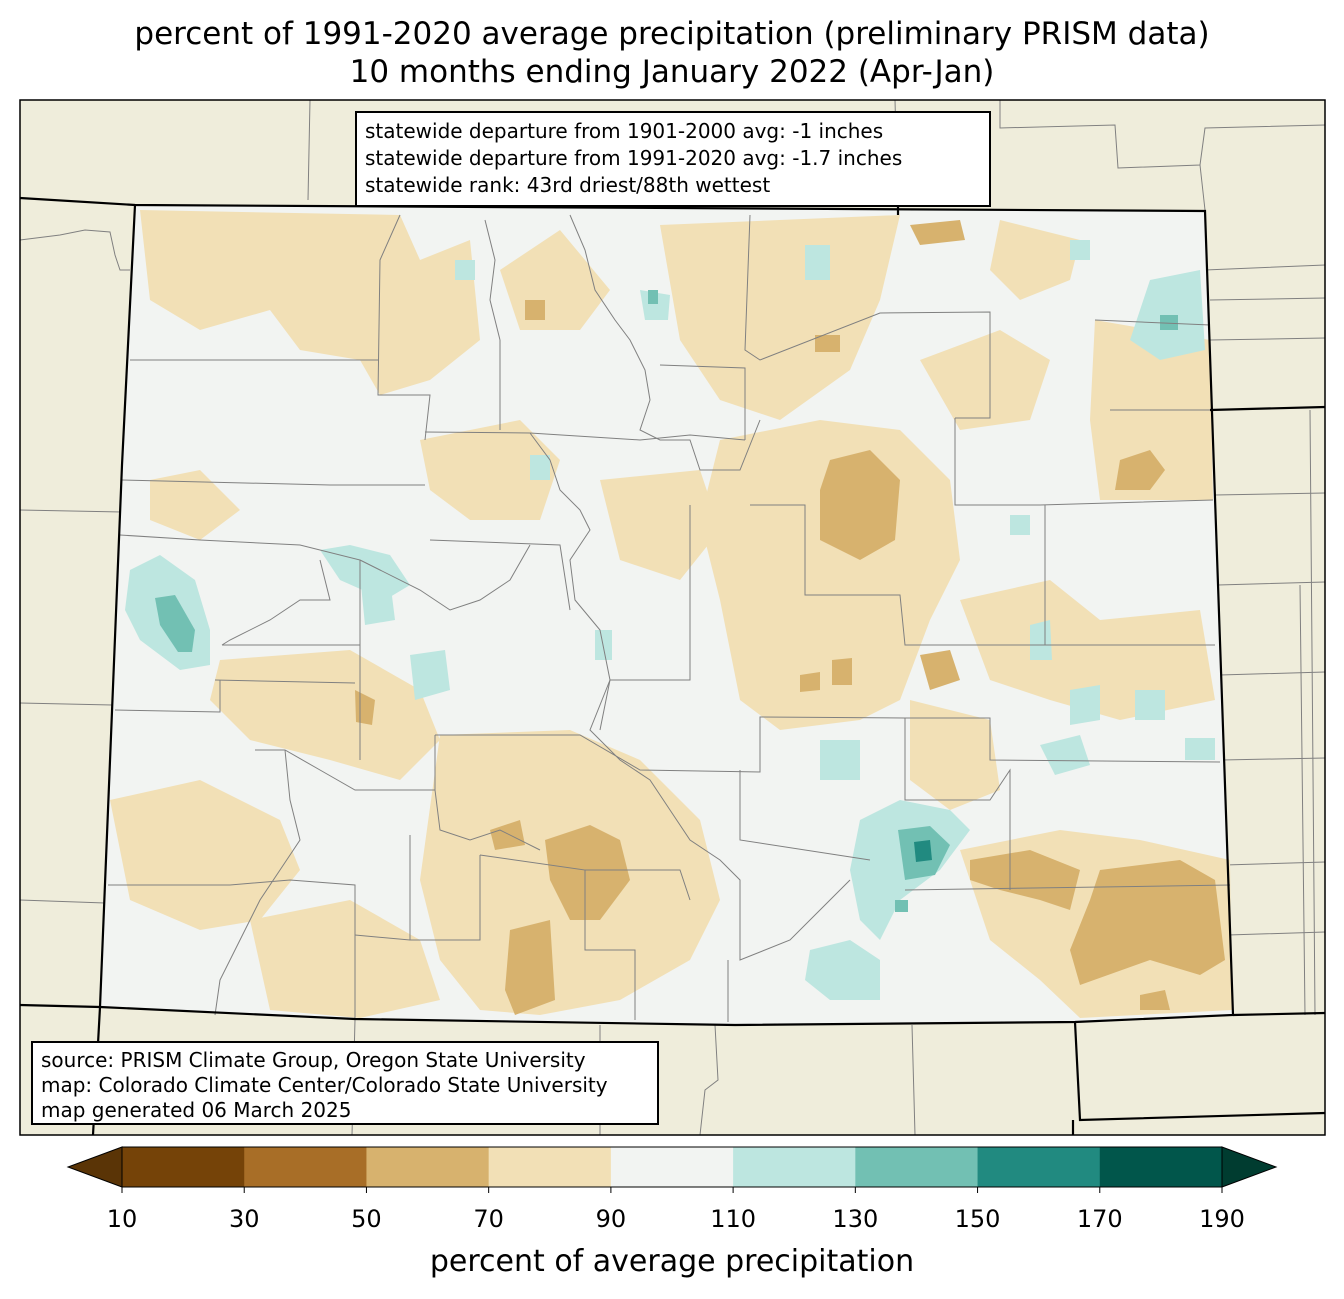 This screenshot has width=1344, height=1299. I want to click on colorbar-tick-label: 30, so click(244, 1219).